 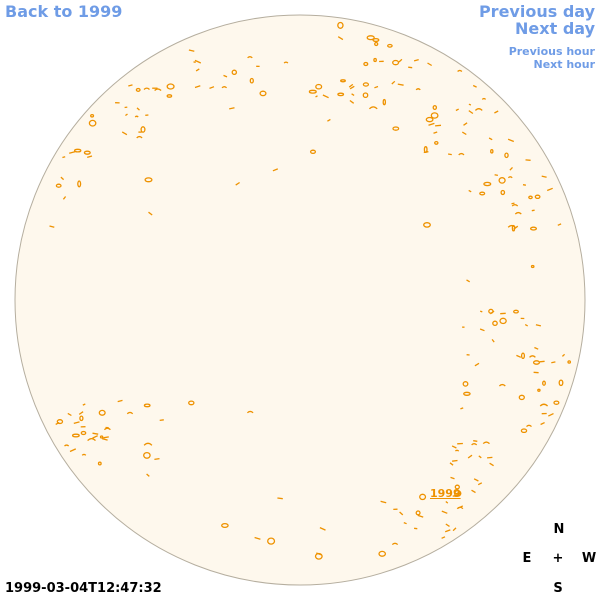 I want to click on compass-north-label: N, so click(x=559, y=529).